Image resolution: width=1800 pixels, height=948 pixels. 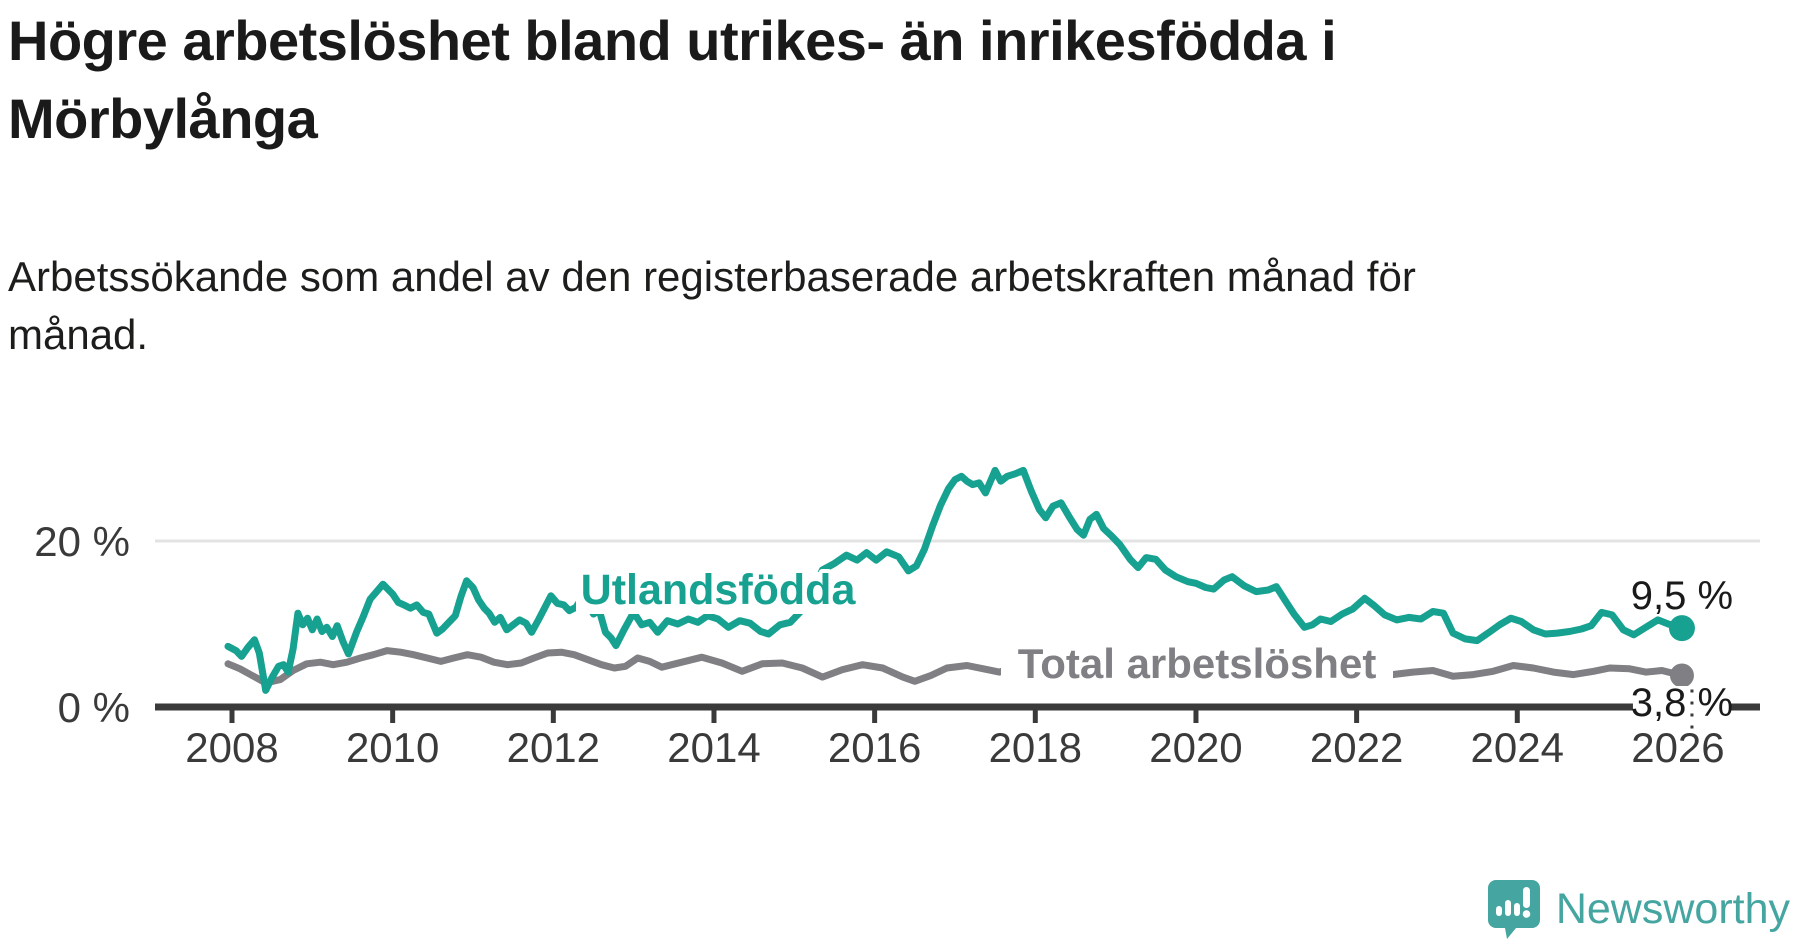 I want to click on exclamation-bar-icon, so click(x=1526, y=897).